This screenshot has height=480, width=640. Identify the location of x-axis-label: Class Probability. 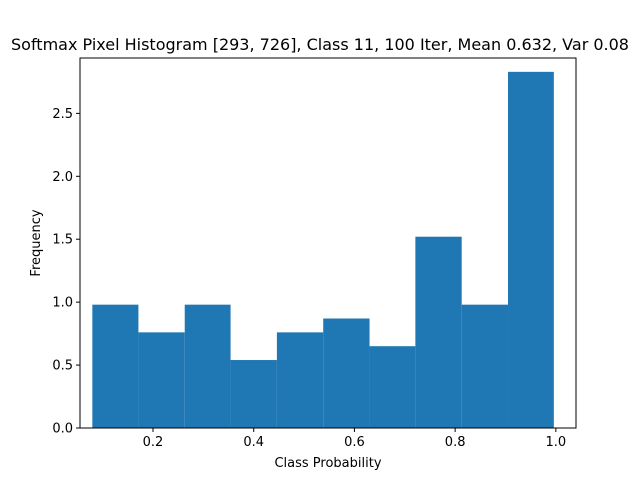
(327, 463).